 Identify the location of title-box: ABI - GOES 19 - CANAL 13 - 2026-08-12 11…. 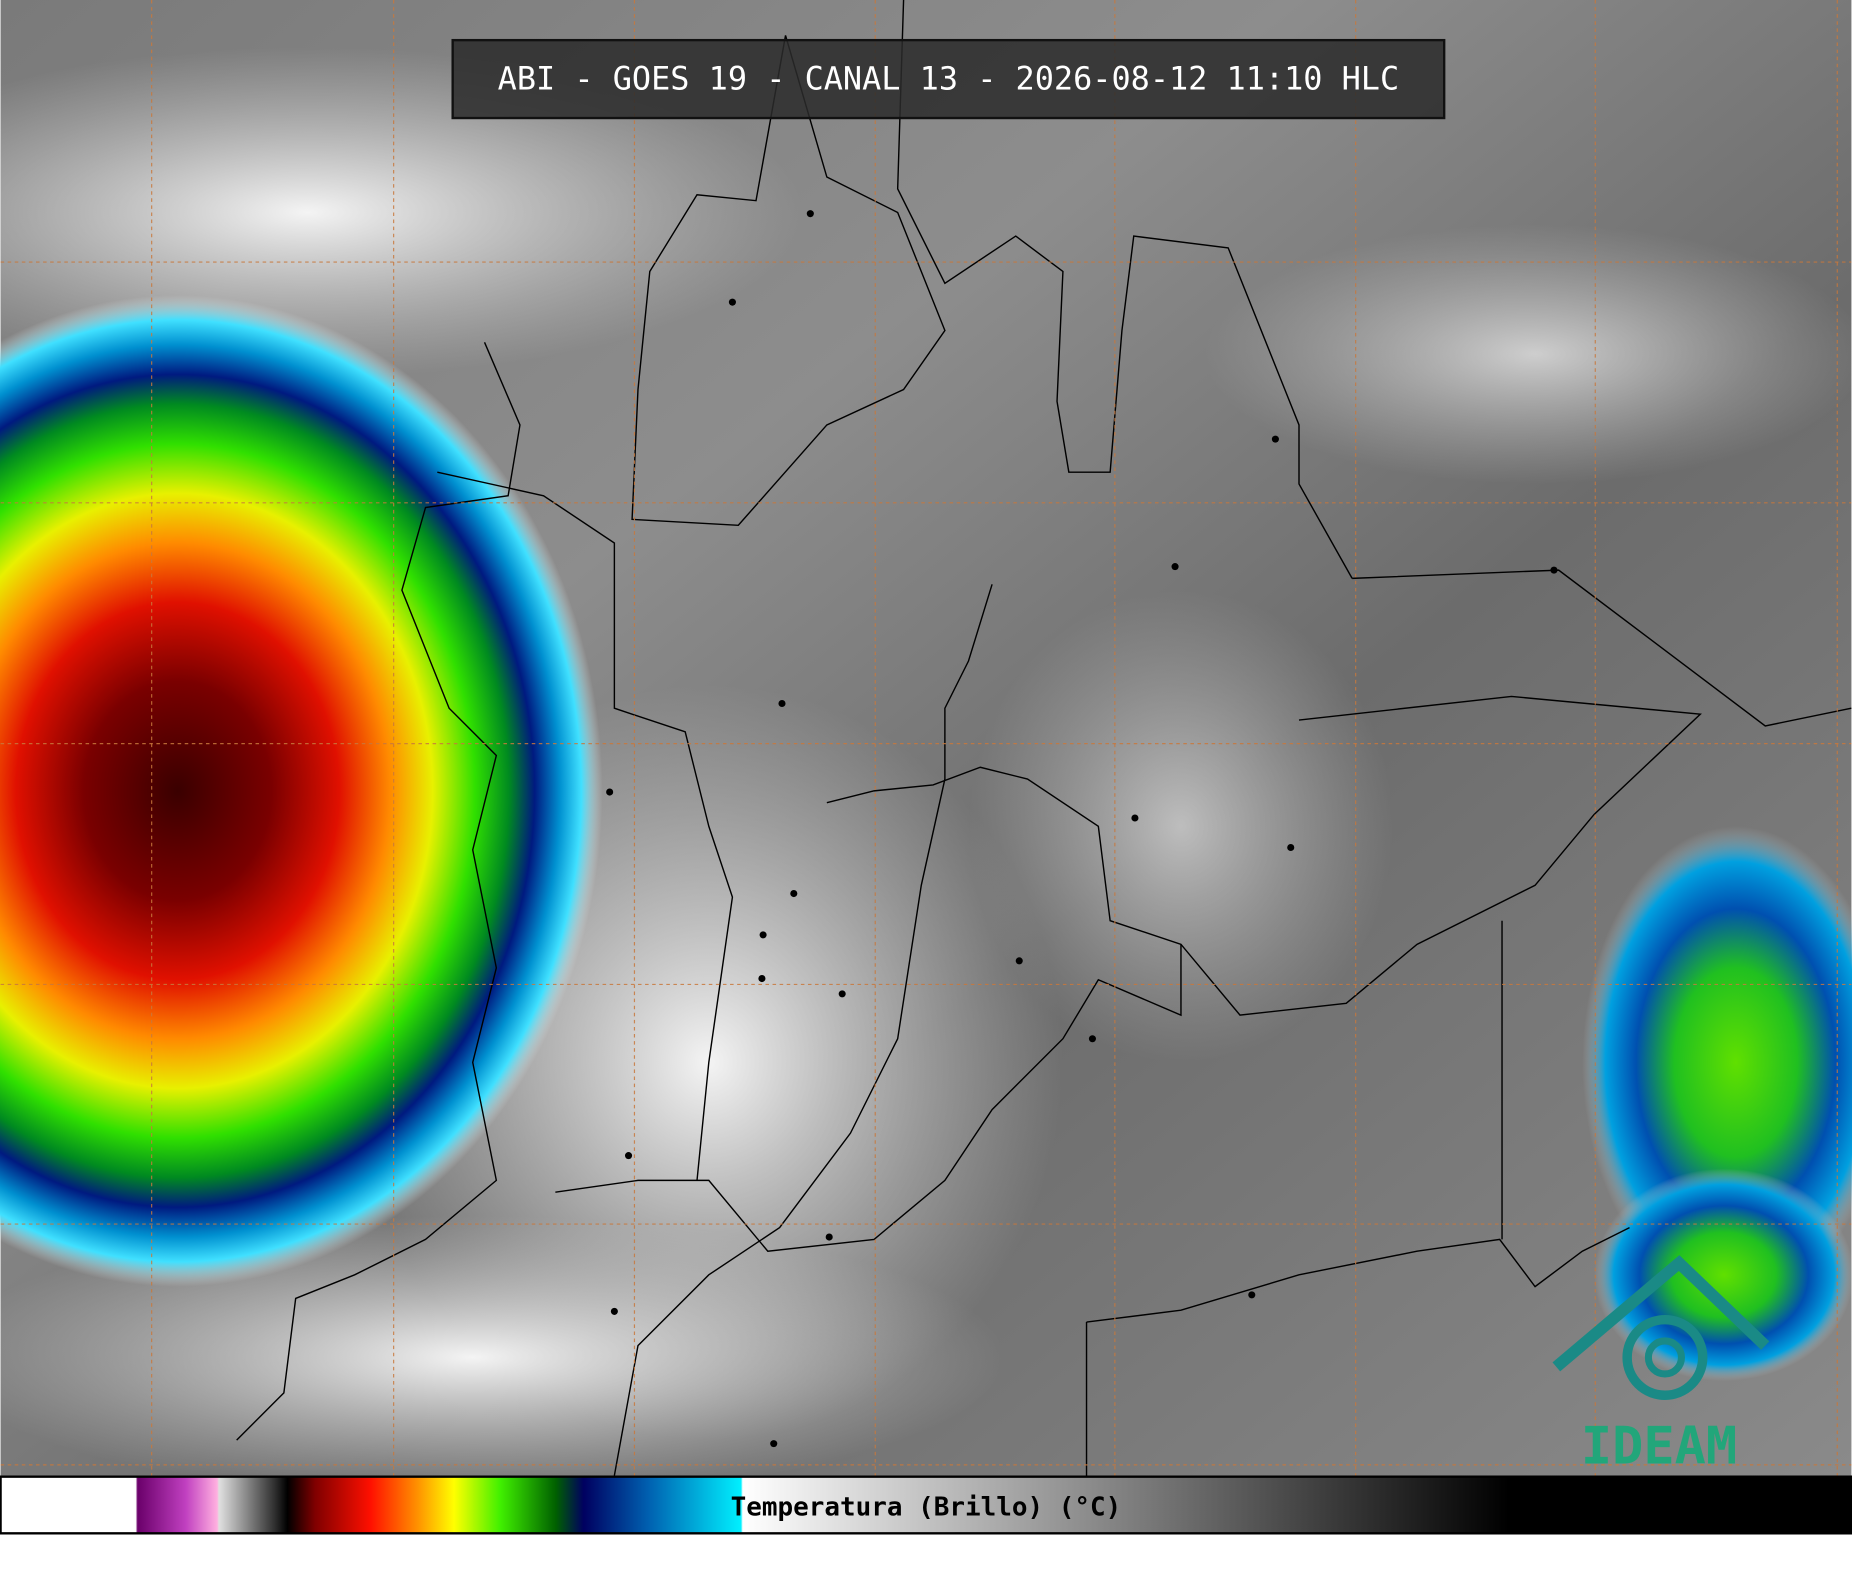
(948, 79).